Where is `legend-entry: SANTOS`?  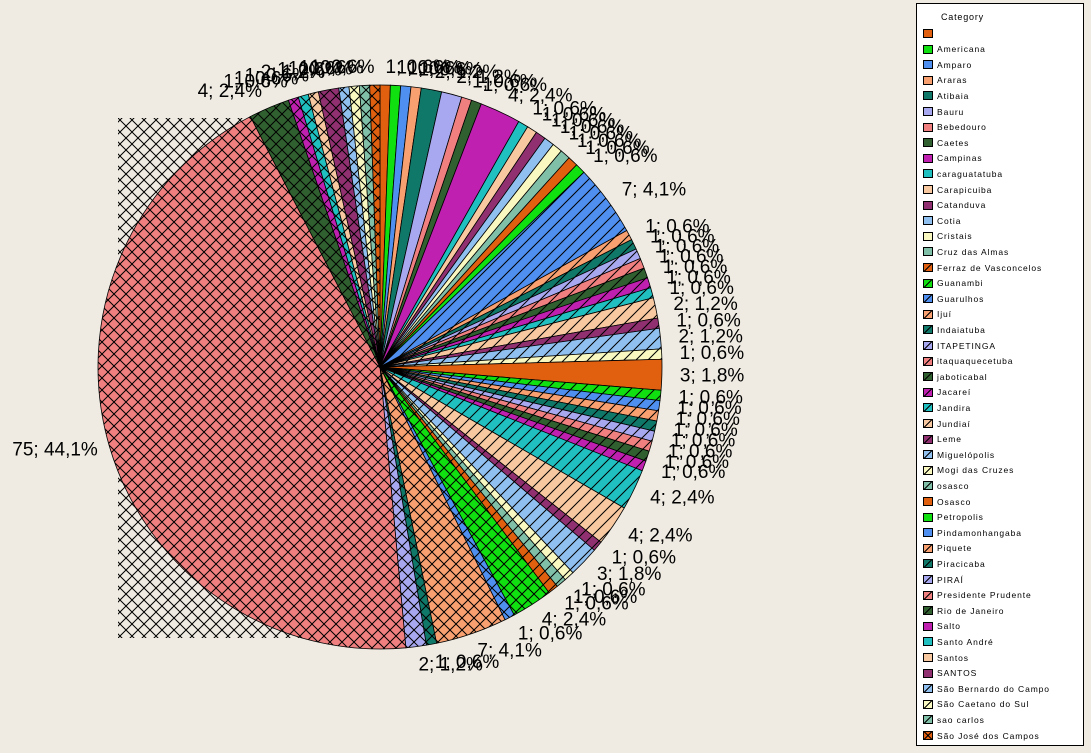
legend-entry: SANTOS is located at coordinates (950, 673).